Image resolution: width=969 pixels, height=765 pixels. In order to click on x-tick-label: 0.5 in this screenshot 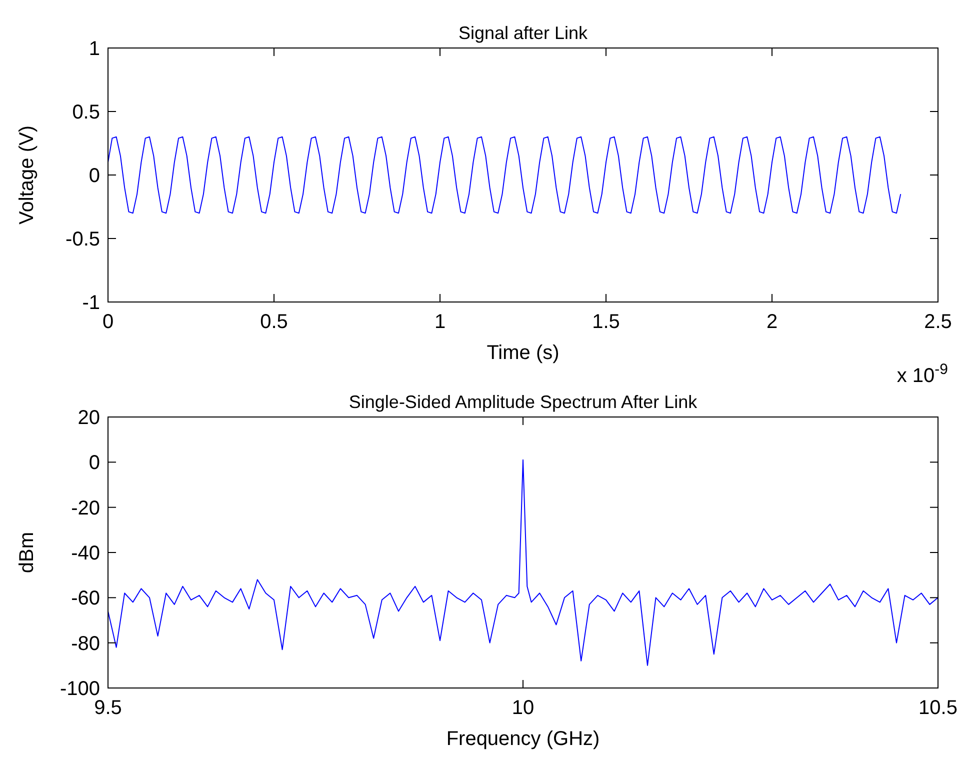, I will do `click(274, 322)`.